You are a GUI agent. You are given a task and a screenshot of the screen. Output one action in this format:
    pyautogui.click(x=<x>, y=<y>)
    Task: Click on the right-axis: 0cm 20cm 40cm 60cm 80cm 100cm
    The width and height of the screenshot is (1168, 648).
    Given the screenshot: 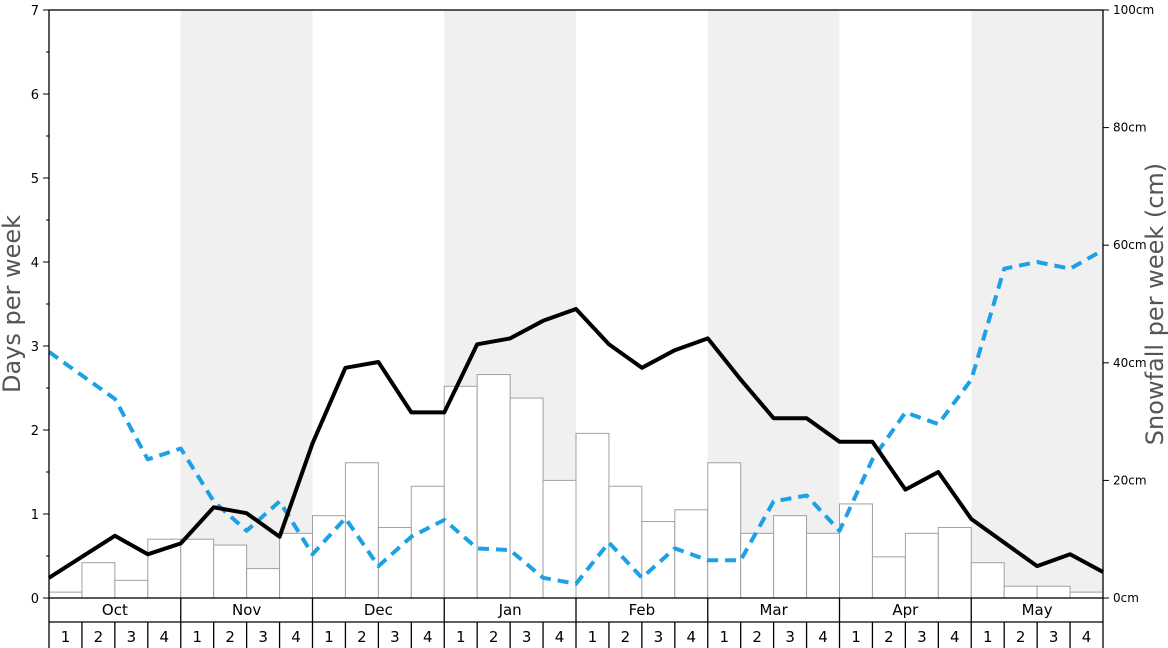 What is the action you would take?
    pyautogui.click(x=1128, y=304)
    